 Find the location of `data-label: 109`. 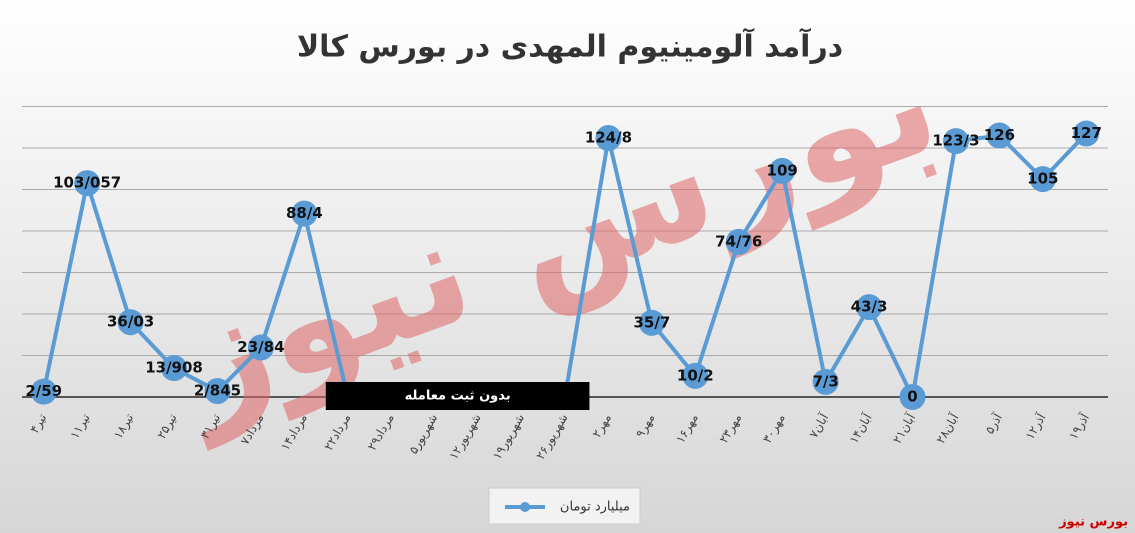

data-label: 109 is located at coordinates (782, 170).